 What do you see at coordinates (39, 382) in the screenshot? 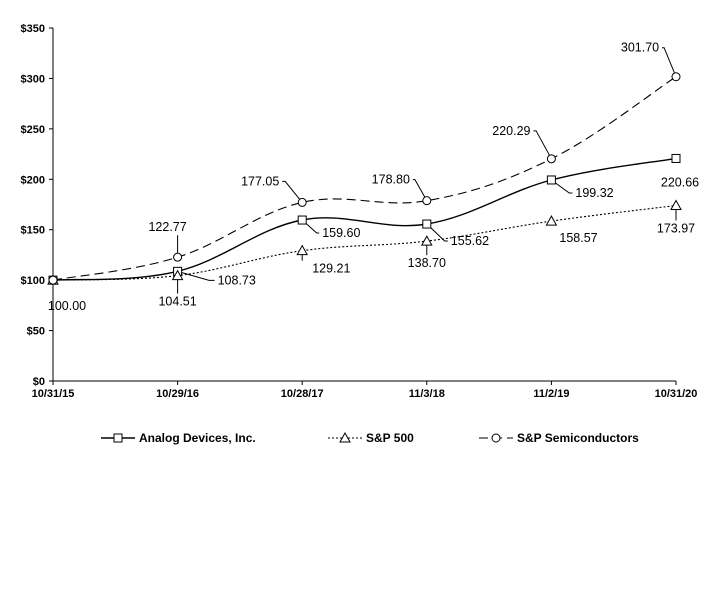
I see `y-tick-label: $0` at bounding box center [39, 382].